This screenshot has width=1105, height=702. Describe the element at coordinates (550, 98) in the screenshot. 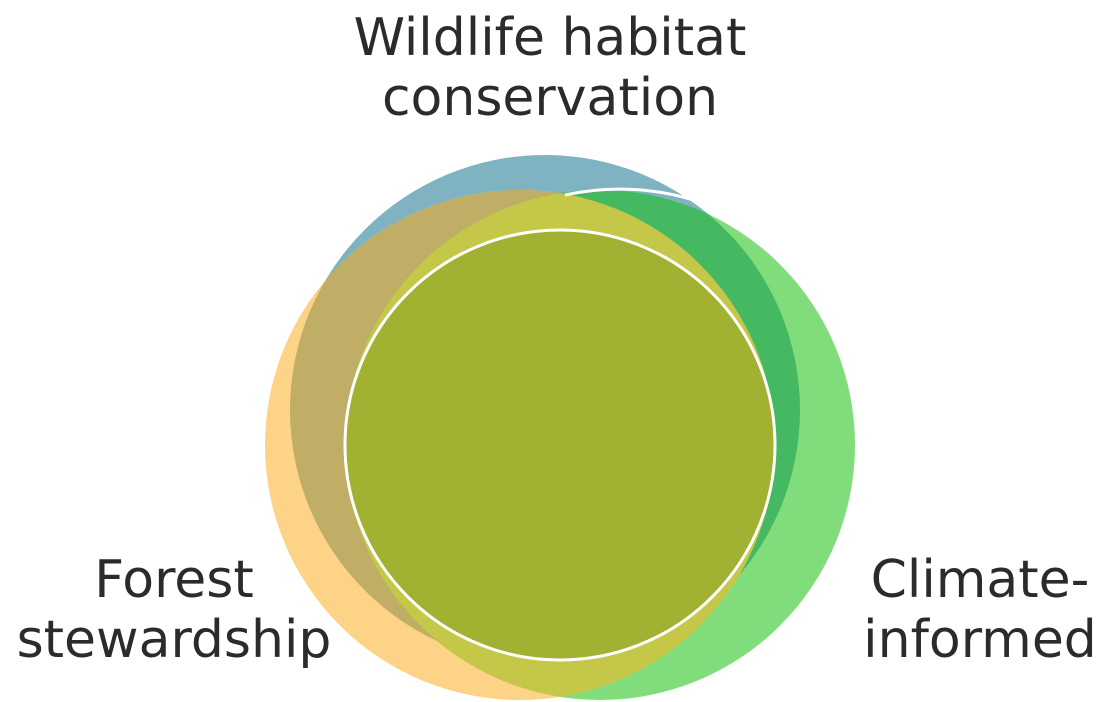

I see `label-wildlife-line-2: conservation` at that location.